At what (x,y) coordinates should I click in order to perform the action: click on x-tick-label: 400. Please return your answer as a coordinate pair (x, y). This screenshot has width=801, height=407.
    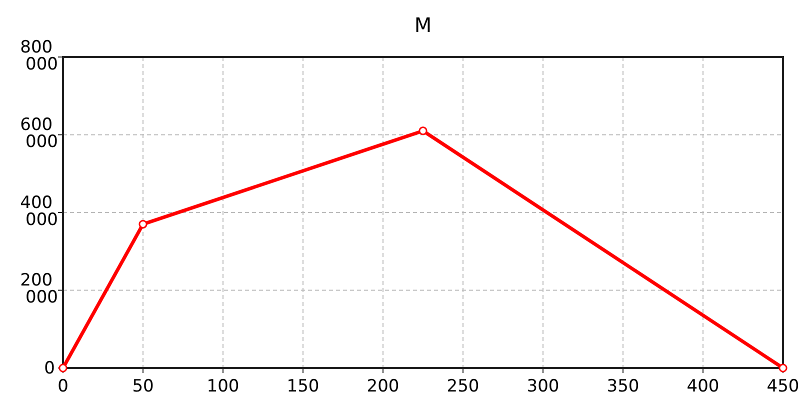
    Looking at the image, I should click on (703, 386).